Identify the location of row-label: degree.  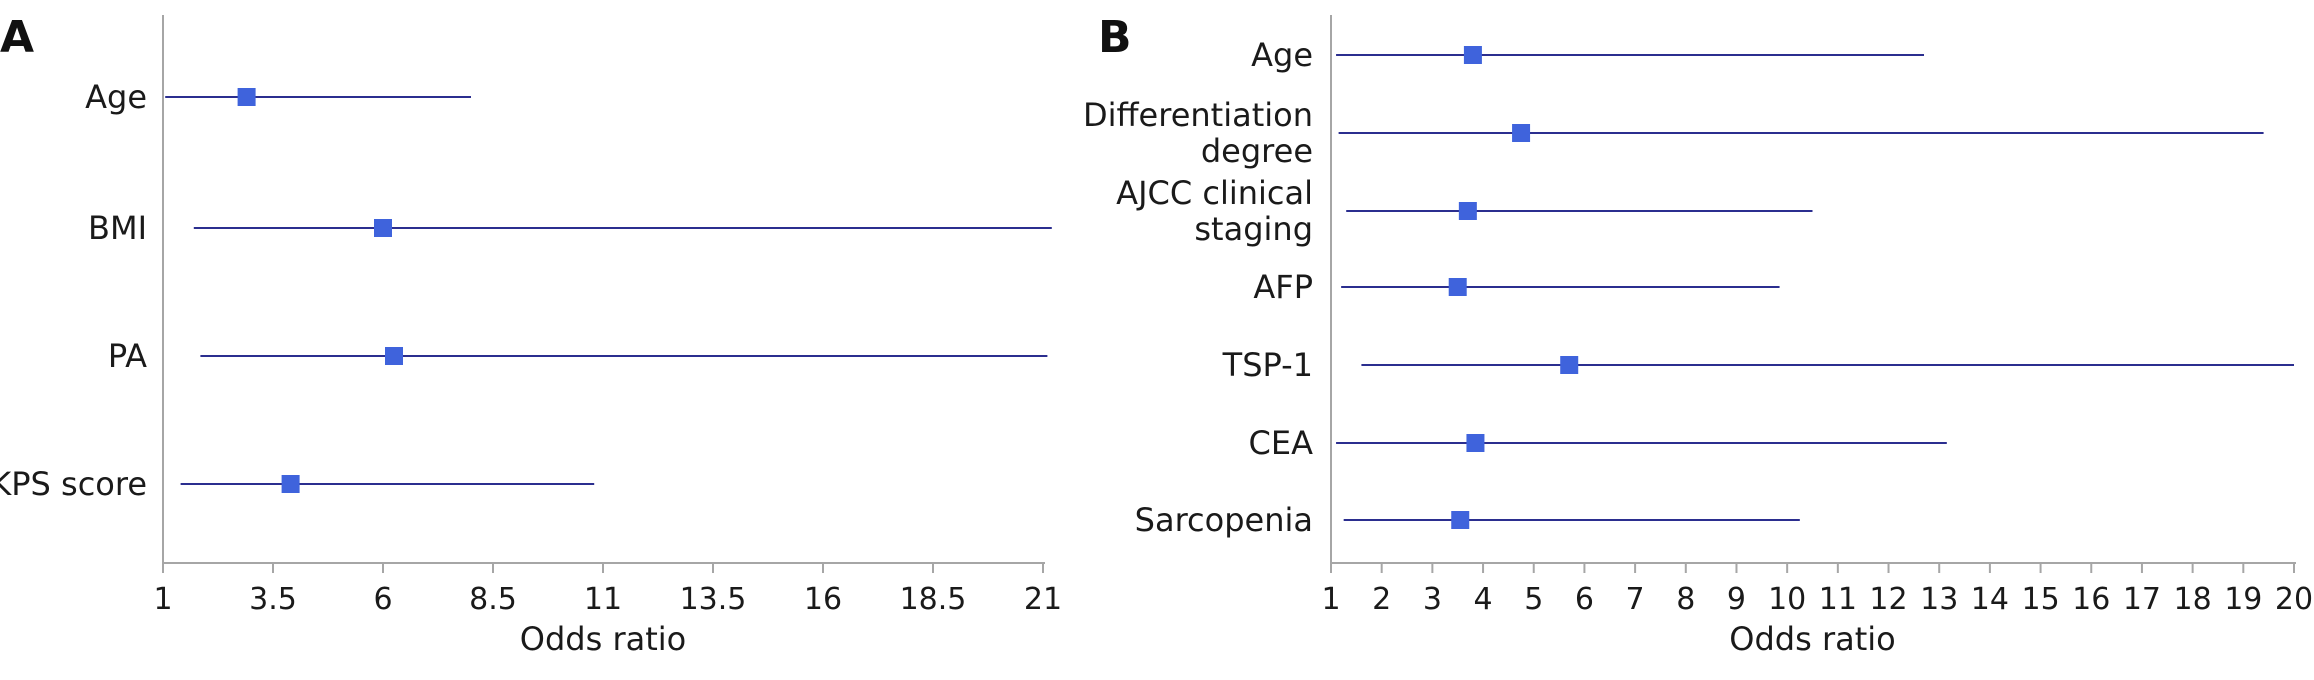
(1257, 151).